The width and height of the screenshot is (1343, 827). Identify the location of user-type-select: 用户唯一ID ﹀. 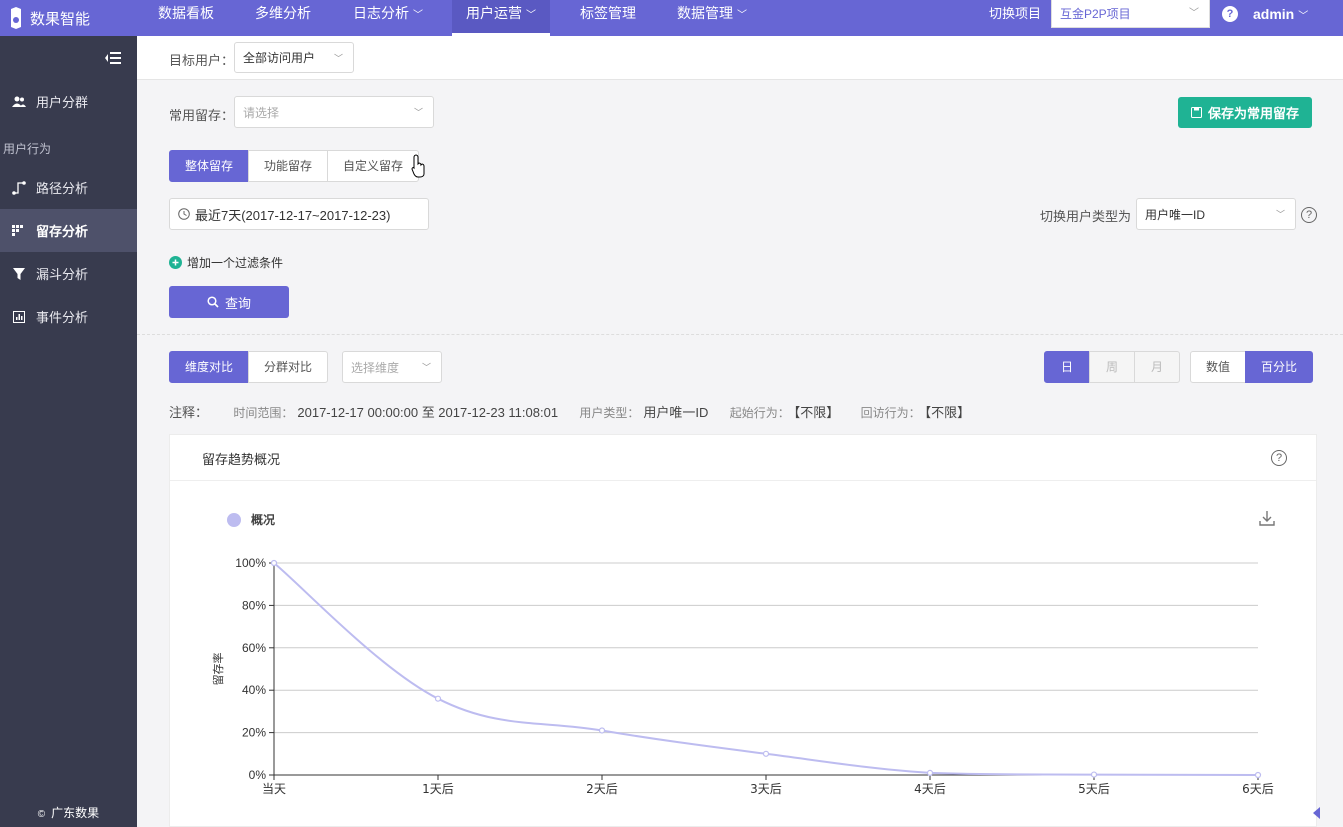
(1216, 214).